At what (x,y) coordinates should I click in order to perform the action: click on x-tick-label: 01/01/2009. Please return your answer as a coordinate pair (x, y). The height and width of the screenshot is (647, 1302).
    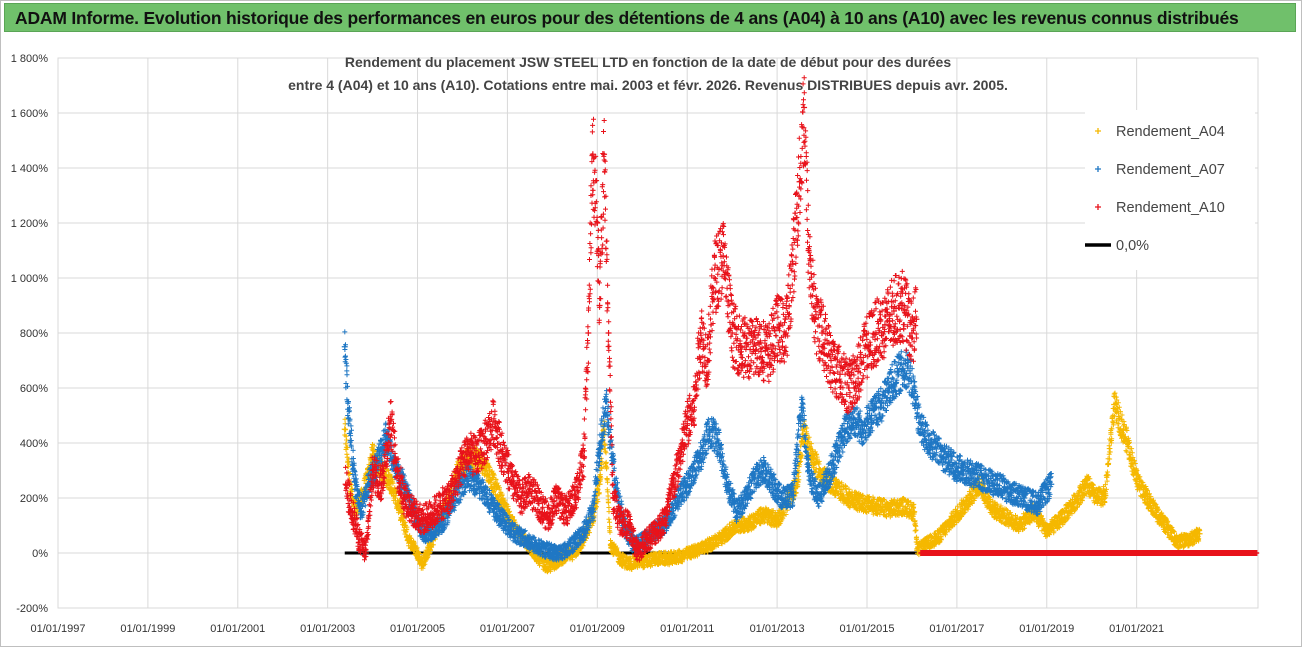
    Looking at the image, I should click on (597, 629).